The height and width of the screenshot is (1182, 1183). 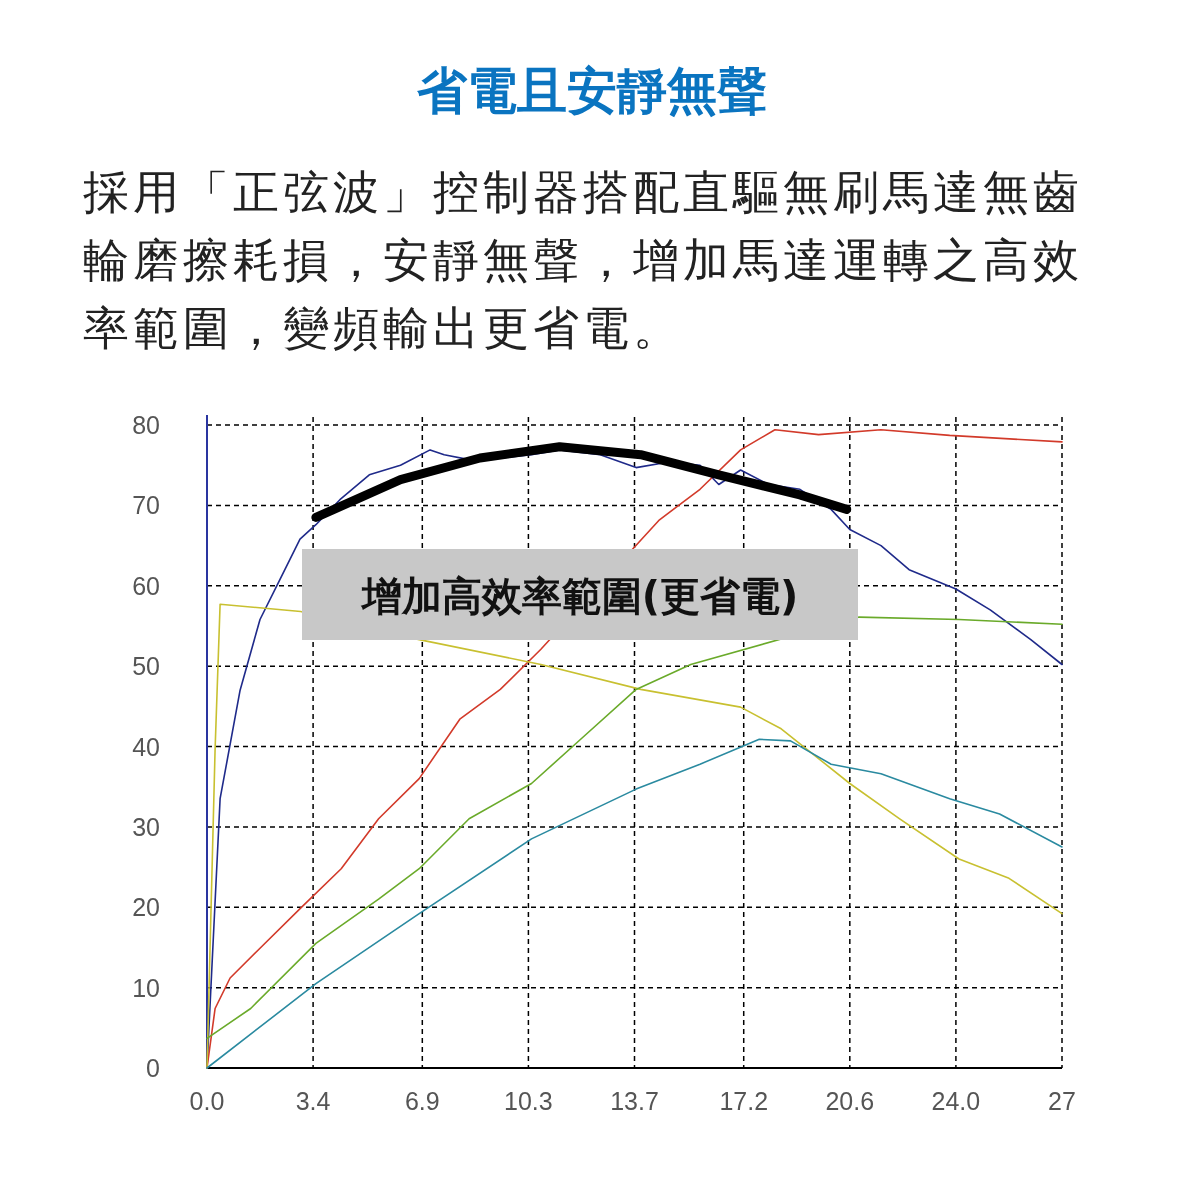 I want to click on x-tick-label: 10.3, so click(x=528, y=1101).